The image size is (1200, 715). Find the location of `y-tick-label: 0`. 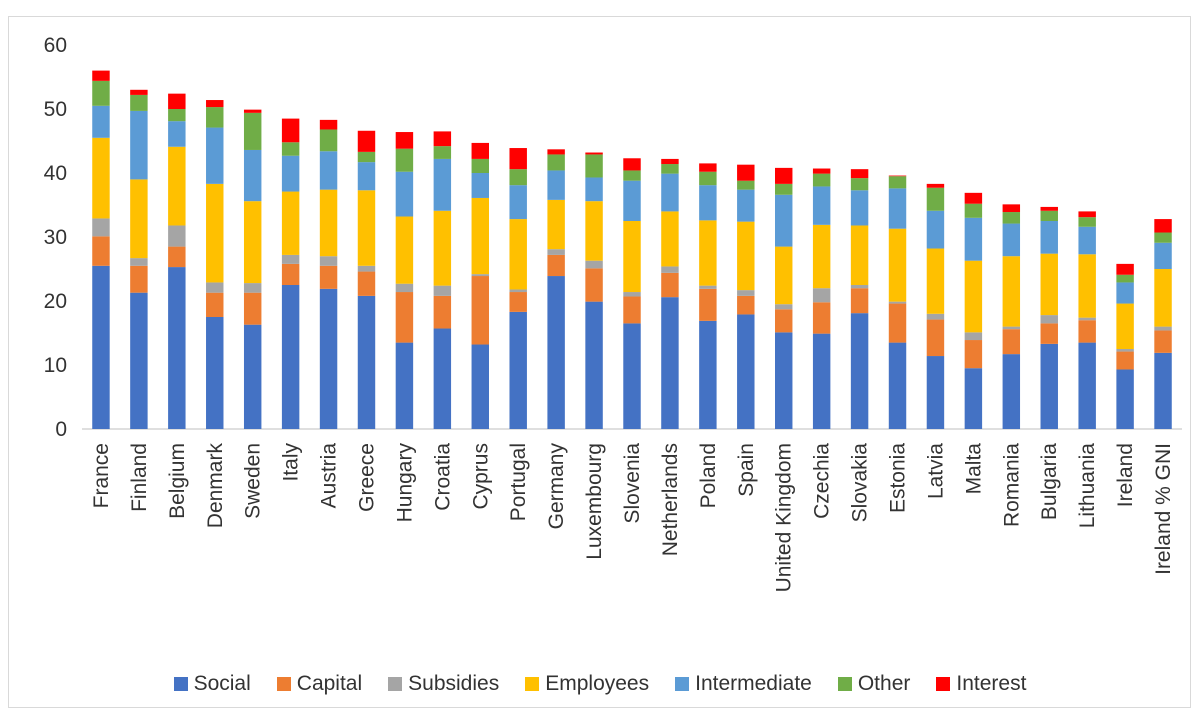

y-tick-label: 0 is located at coordinates (61, 429).